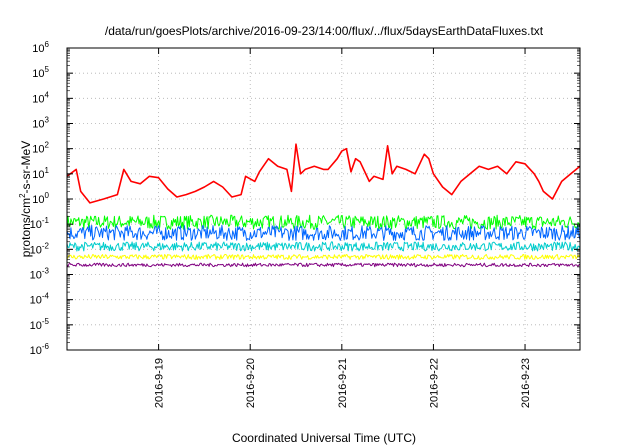  Describe the element at coordinates (47, 69) in the screenshot. I see `y-tick-label-exponent: 5` at that location.